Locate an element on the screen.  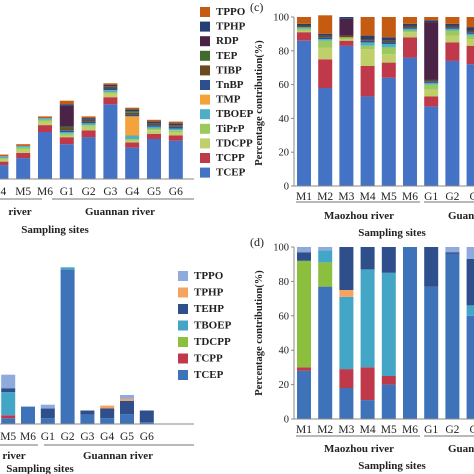
y-axis-title: Percentage contribution(%) is located at coordinates (259, 103).